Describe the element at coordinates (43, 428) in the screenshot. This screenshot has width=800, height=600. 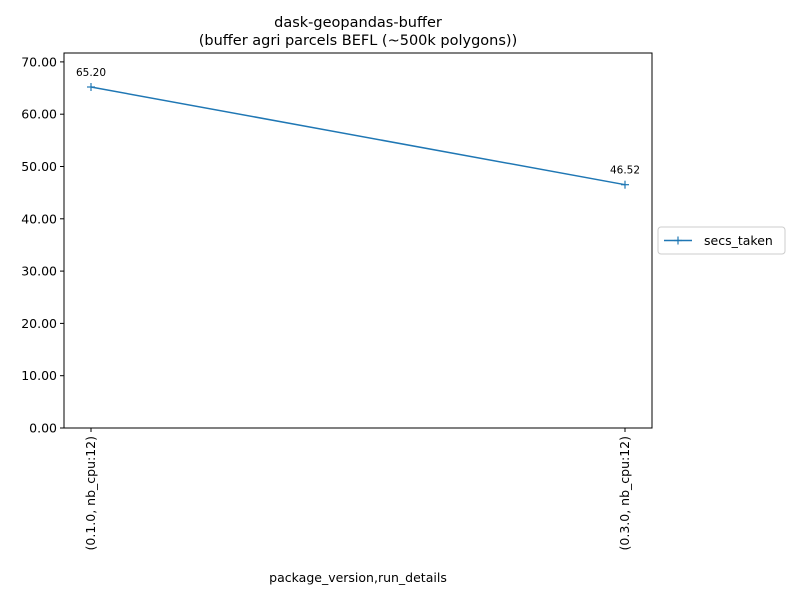
I see `y-tick-label: 0.00` at that location.